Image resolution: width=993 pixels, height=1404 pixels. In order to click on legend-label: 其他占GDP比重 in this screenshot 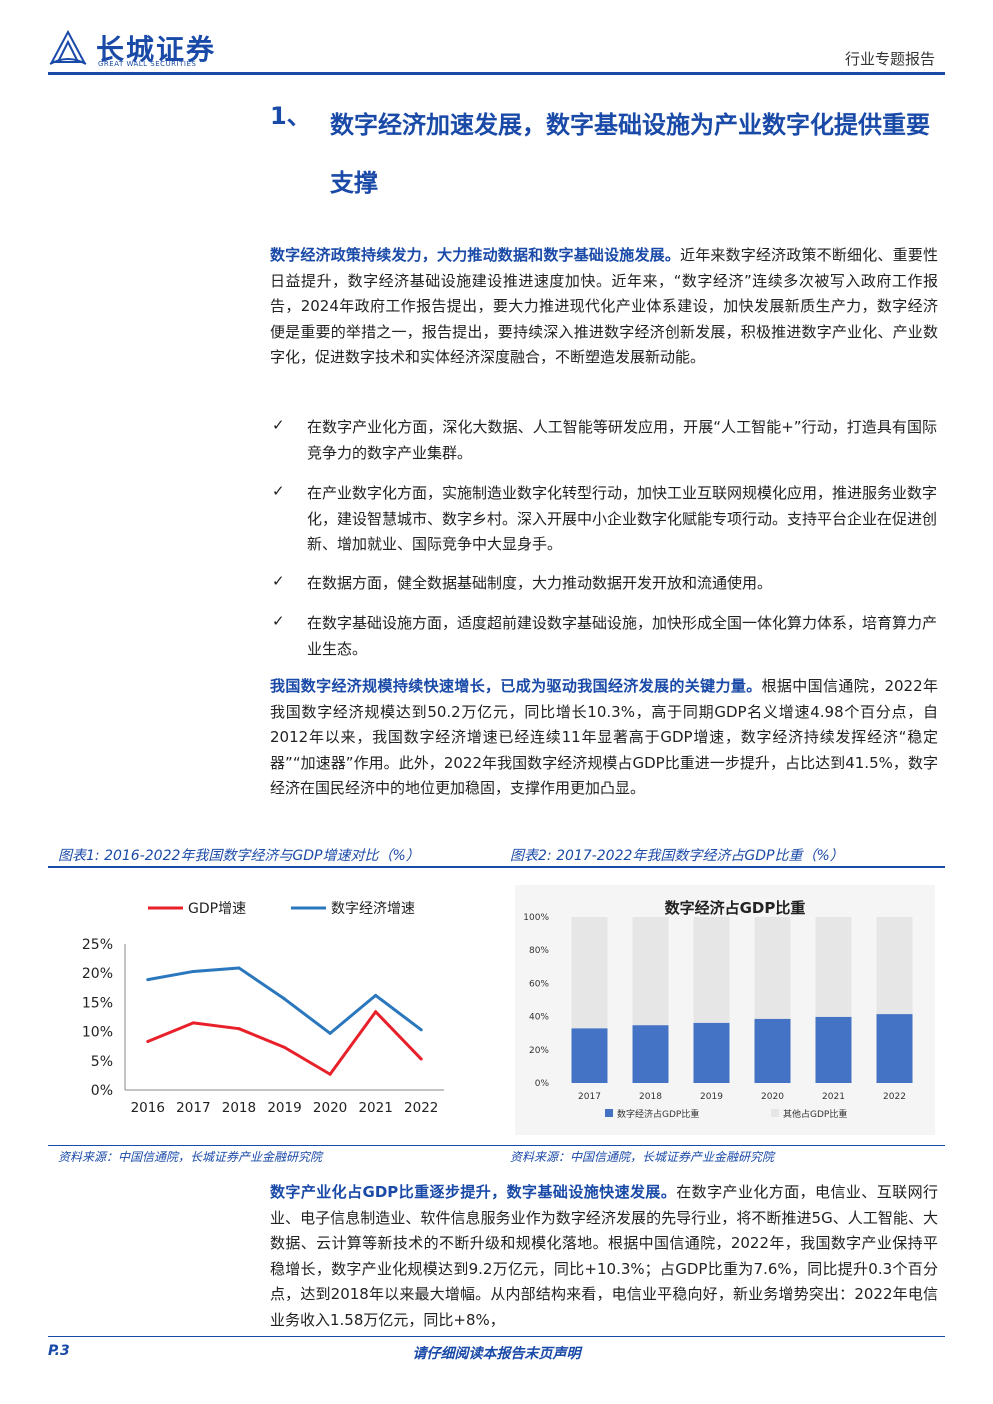, I will do `click(815, 1114)`.